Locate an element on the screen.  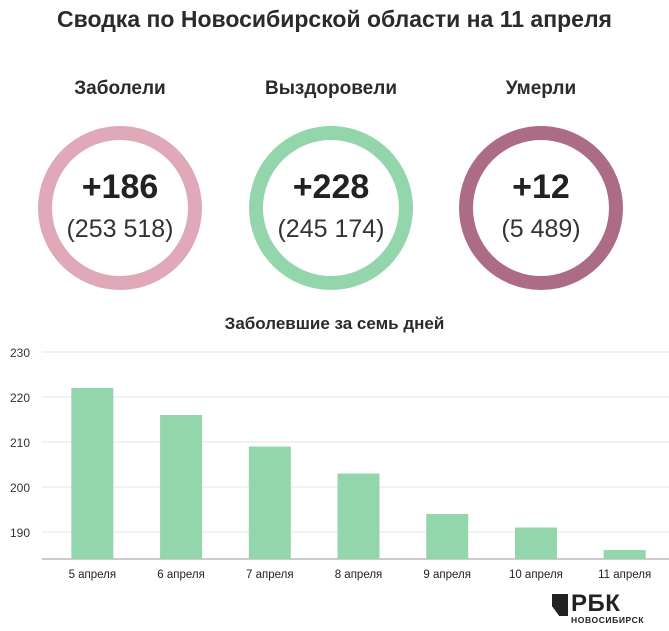
y-tick-label: 210 is located at coordinates (20, 443).